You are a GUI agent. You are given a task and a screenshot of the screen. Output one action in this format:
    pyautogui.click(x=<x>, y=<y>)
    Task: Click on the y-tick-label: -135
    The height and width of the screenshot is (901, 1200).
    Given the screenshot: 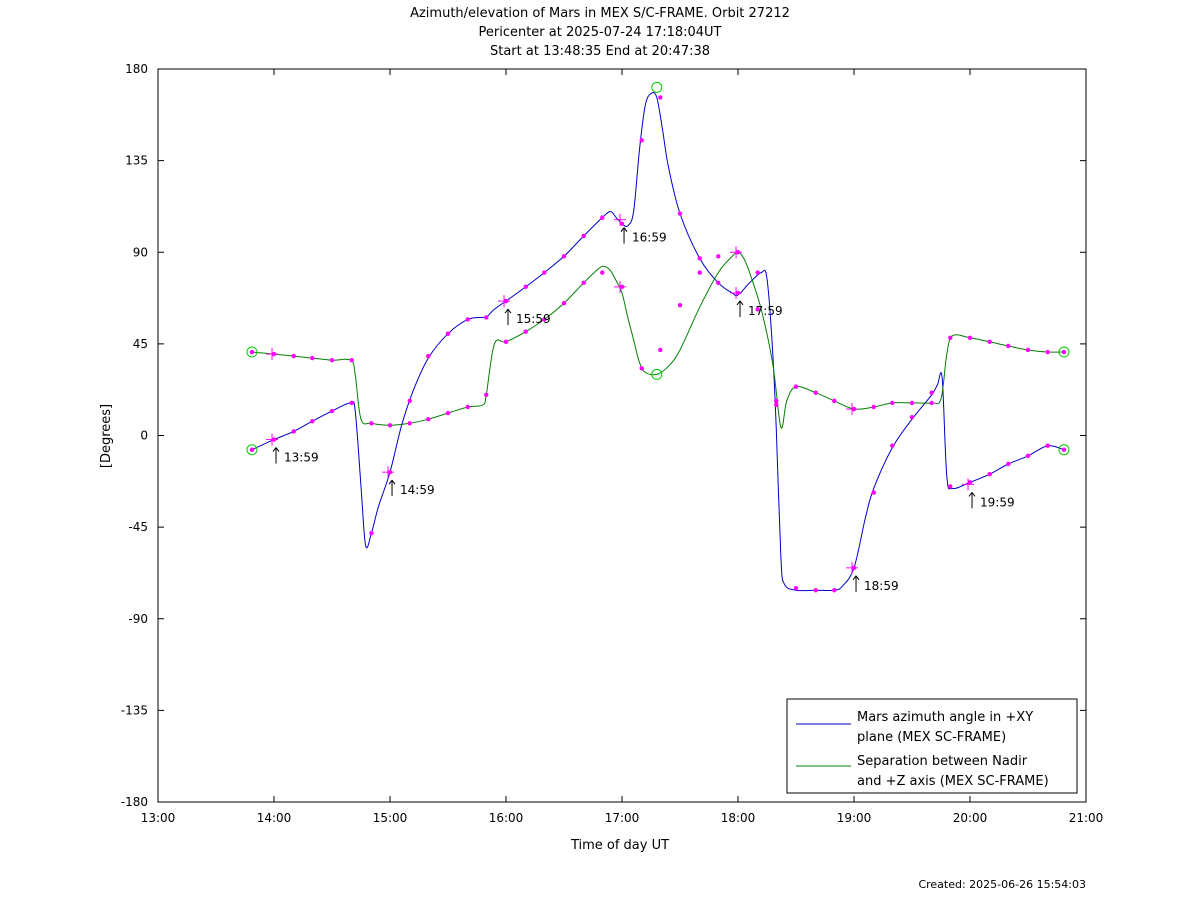 What is the action you would take?
    pyautogui.click(x=134, y=710)
    